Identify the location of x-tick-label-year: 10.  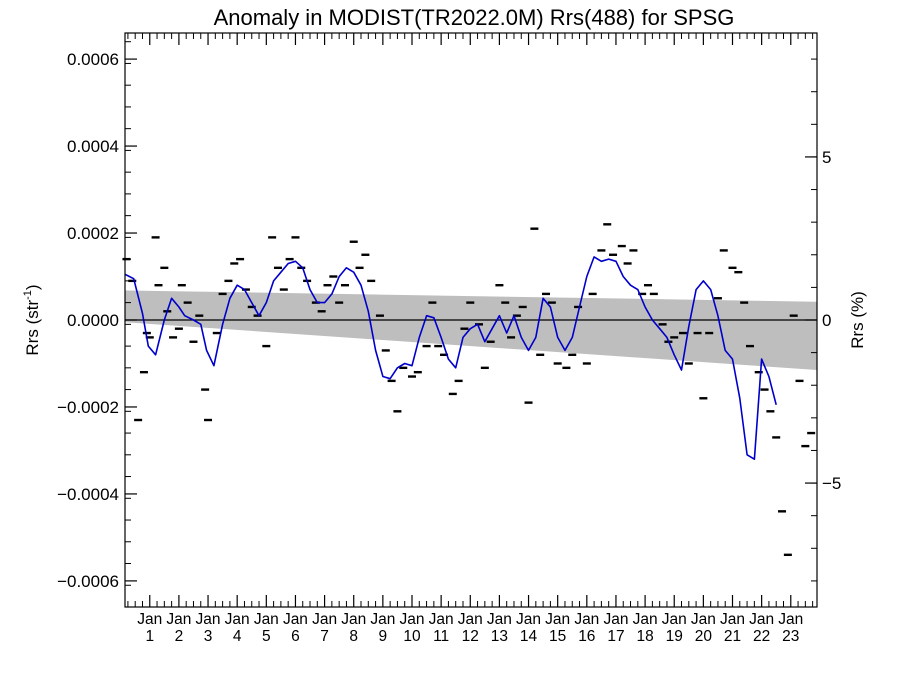
(412, 636).